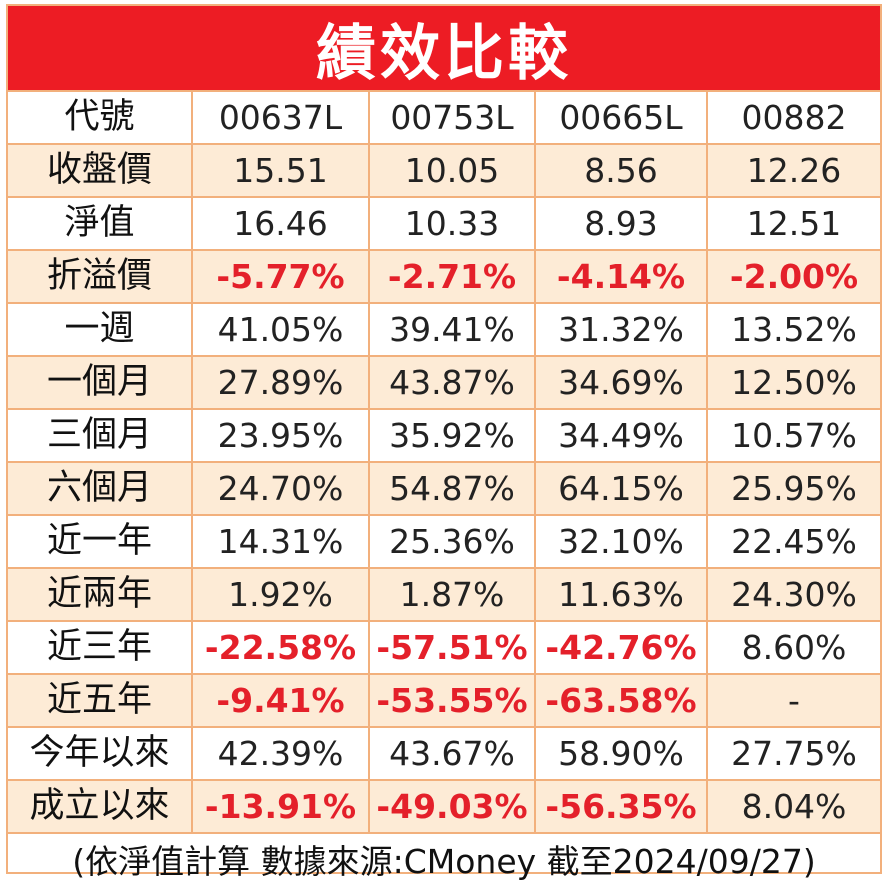 Image resolution: width=889 pixels, height=884 pixels. I want to click on row-label: 三個月, so click(100, 436).